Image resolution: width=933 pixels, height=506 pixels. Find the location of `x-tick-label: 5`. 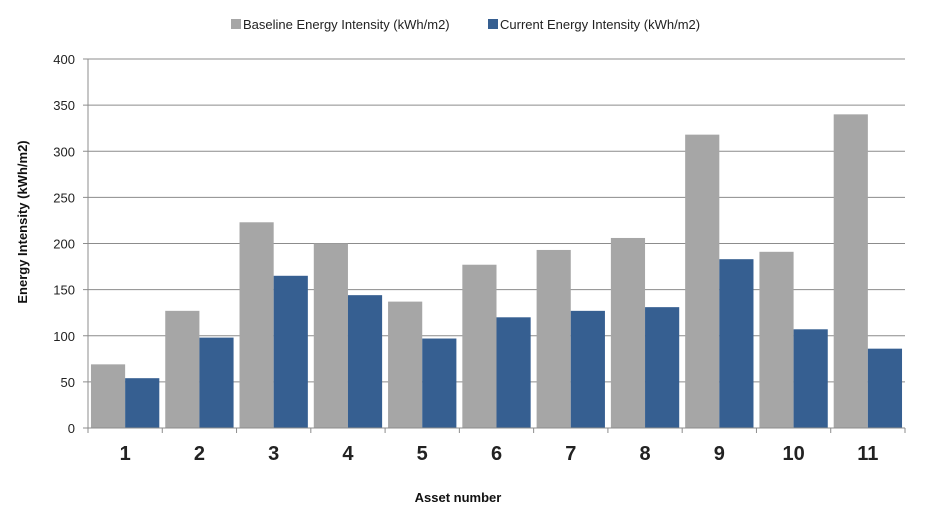

x-tick-label: 5 is located at coordinates (422, 454).